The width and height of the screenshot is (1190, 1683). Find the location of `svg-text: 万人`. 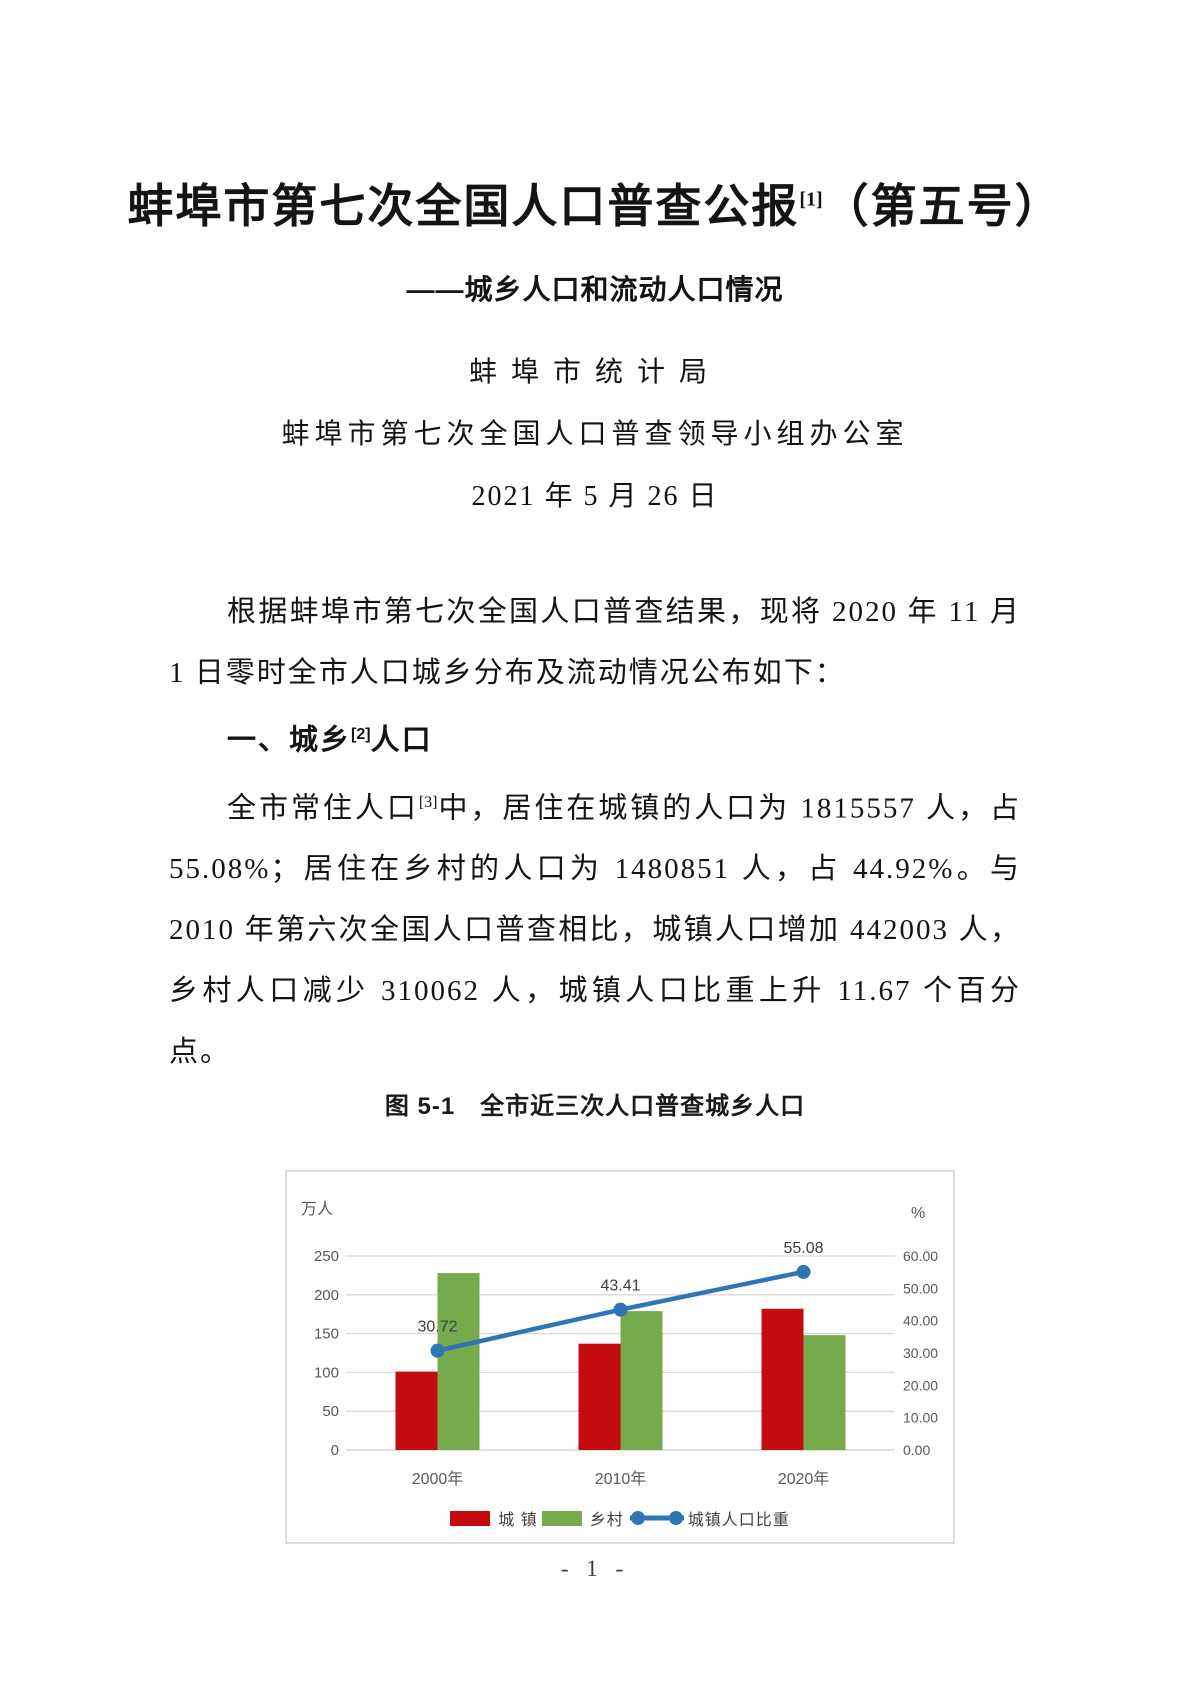

svg-text: 万人 is located at coordinates (317, 1209).